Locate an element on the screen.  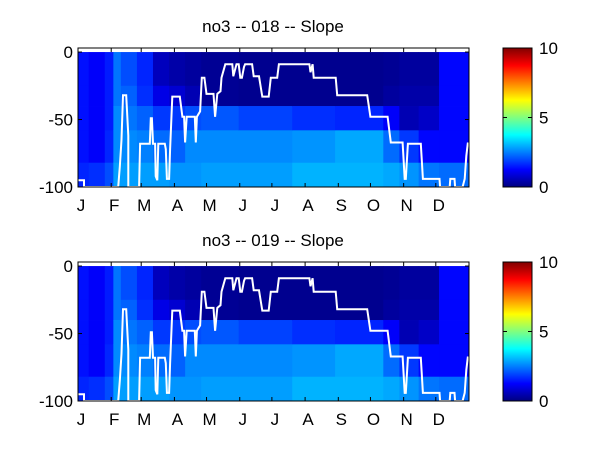
colorbar-tick-label: 5 is located at coordinates (543, 118).